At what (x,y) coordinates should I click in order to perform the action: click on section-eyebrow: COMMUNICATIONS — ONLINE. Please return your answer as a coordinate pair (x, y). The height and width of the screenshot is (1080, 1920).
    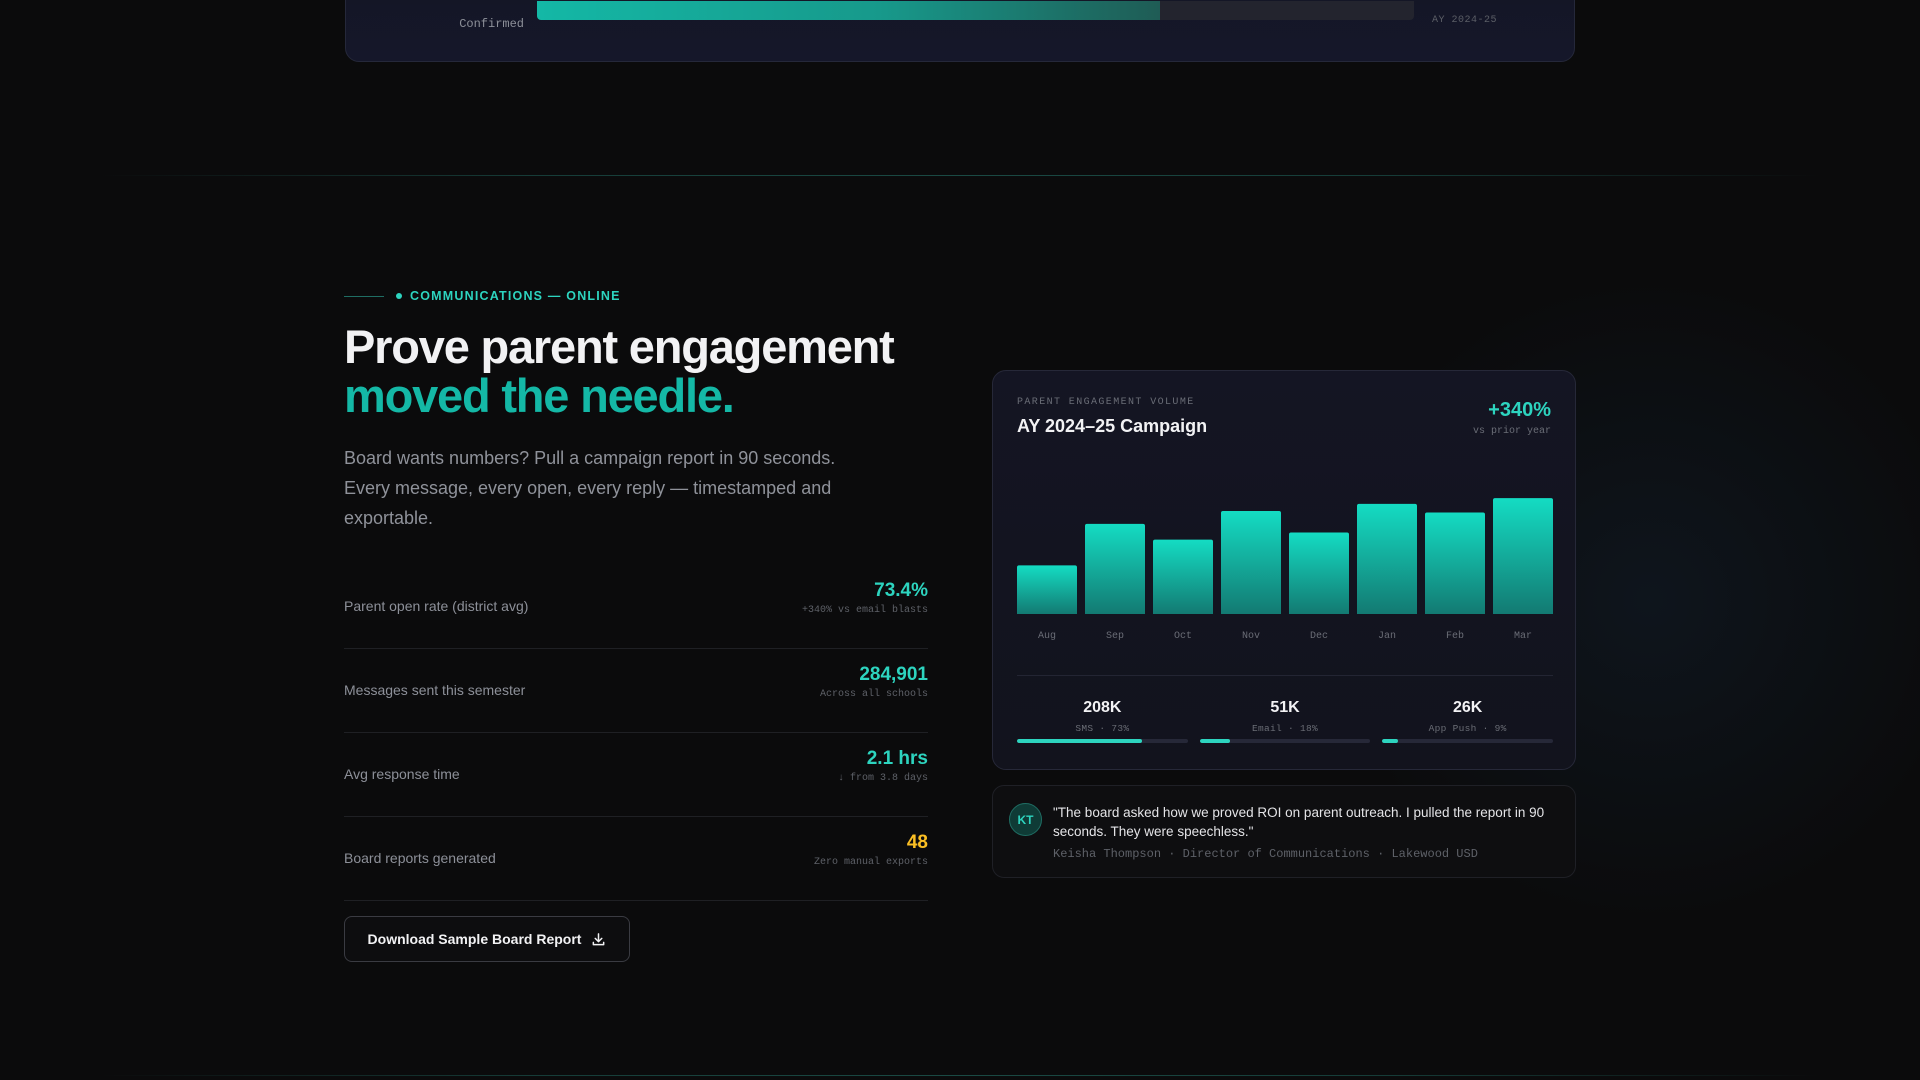
    Looking at the image, I should click on (482, 296).